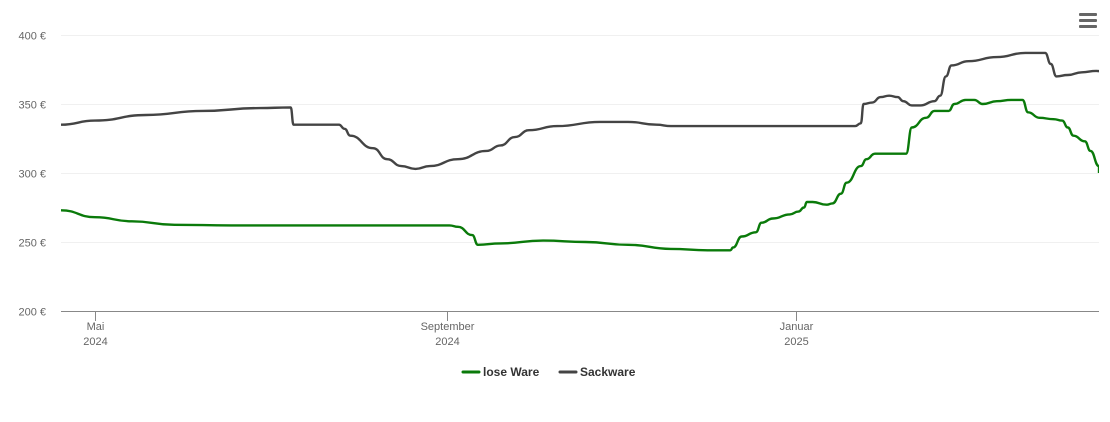 The image size is (1110, 422). What do you see at coordinates (580, 329) in the screenshot?
I see `x-axis: Mai 2024 September 2024 Januar 2025` at bounding box center [580, 329].